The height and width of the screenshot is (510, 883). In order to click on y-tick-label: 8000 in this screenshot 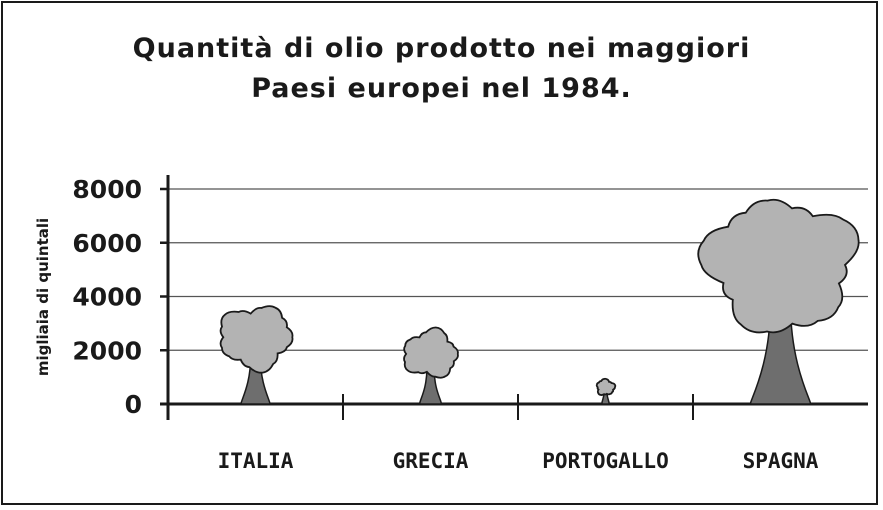, I will do `click(107, 189)`.